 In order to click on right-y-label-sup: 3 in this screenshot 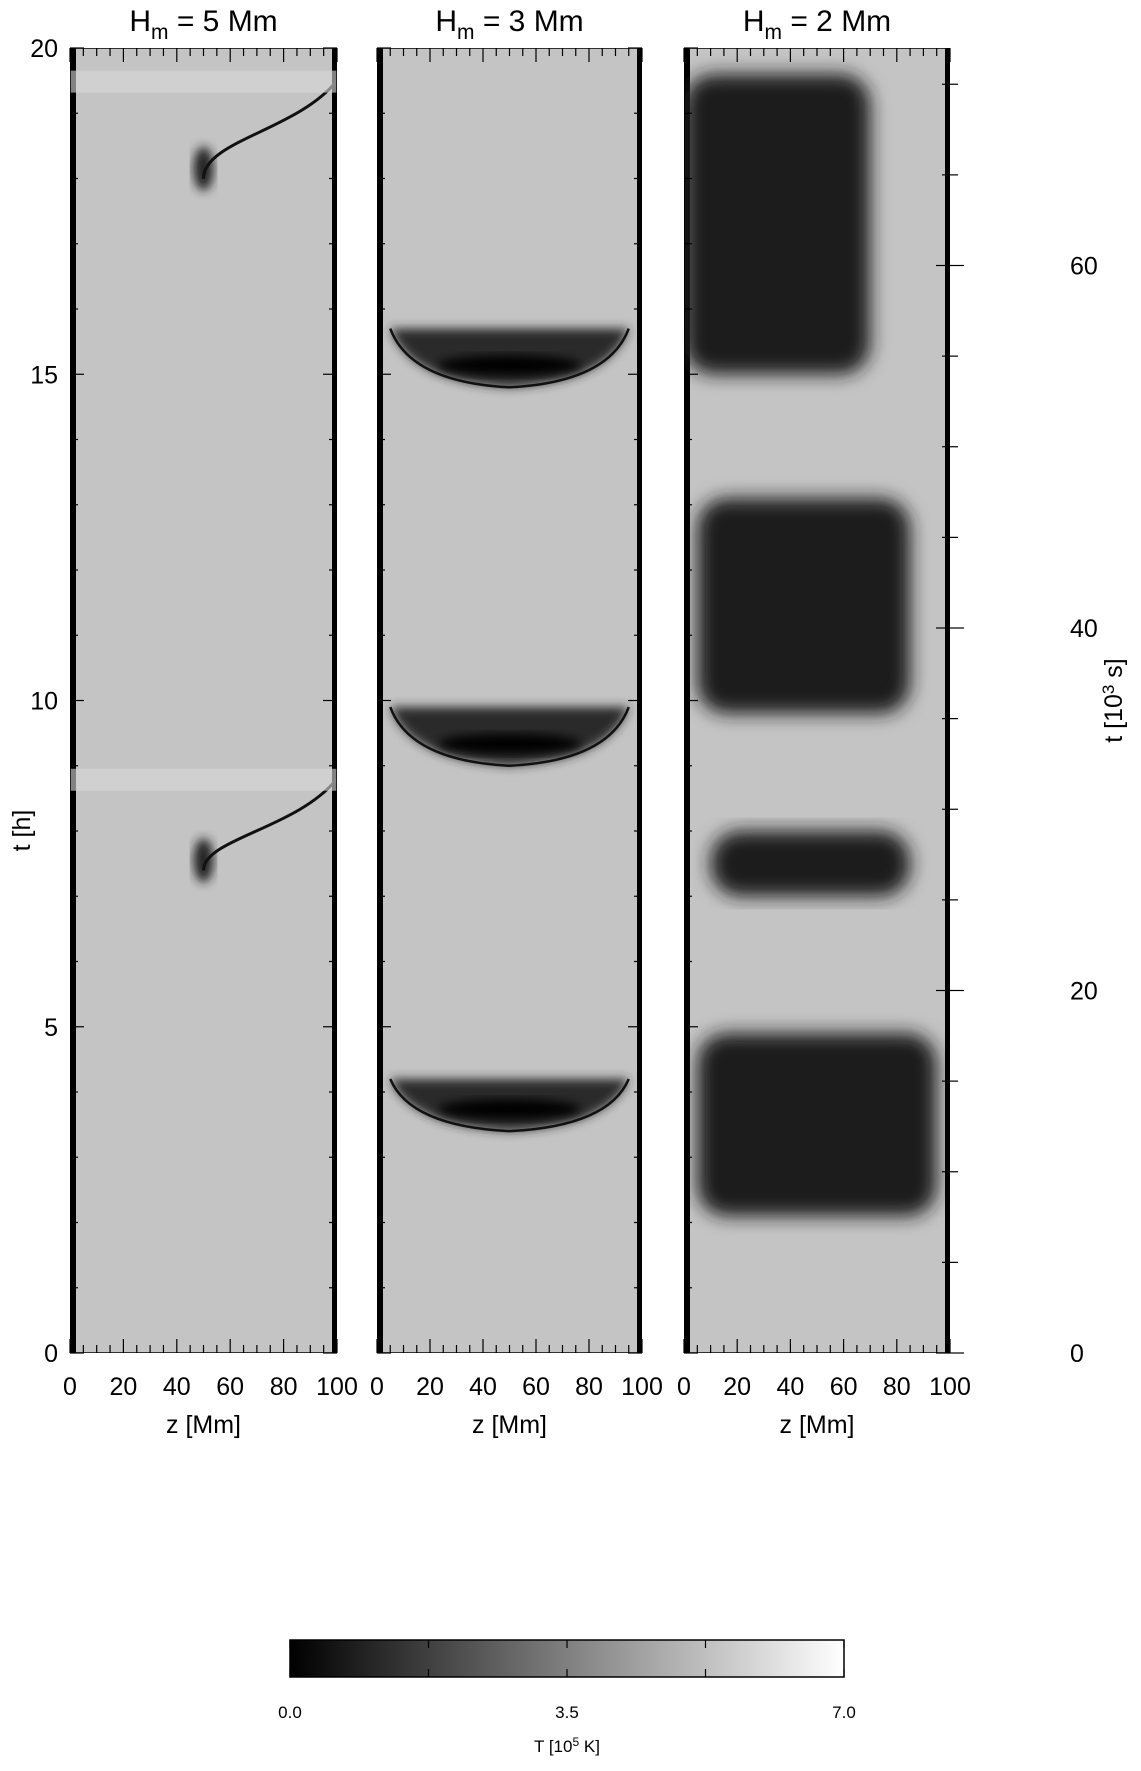, I will do `click(1108, 689)`.